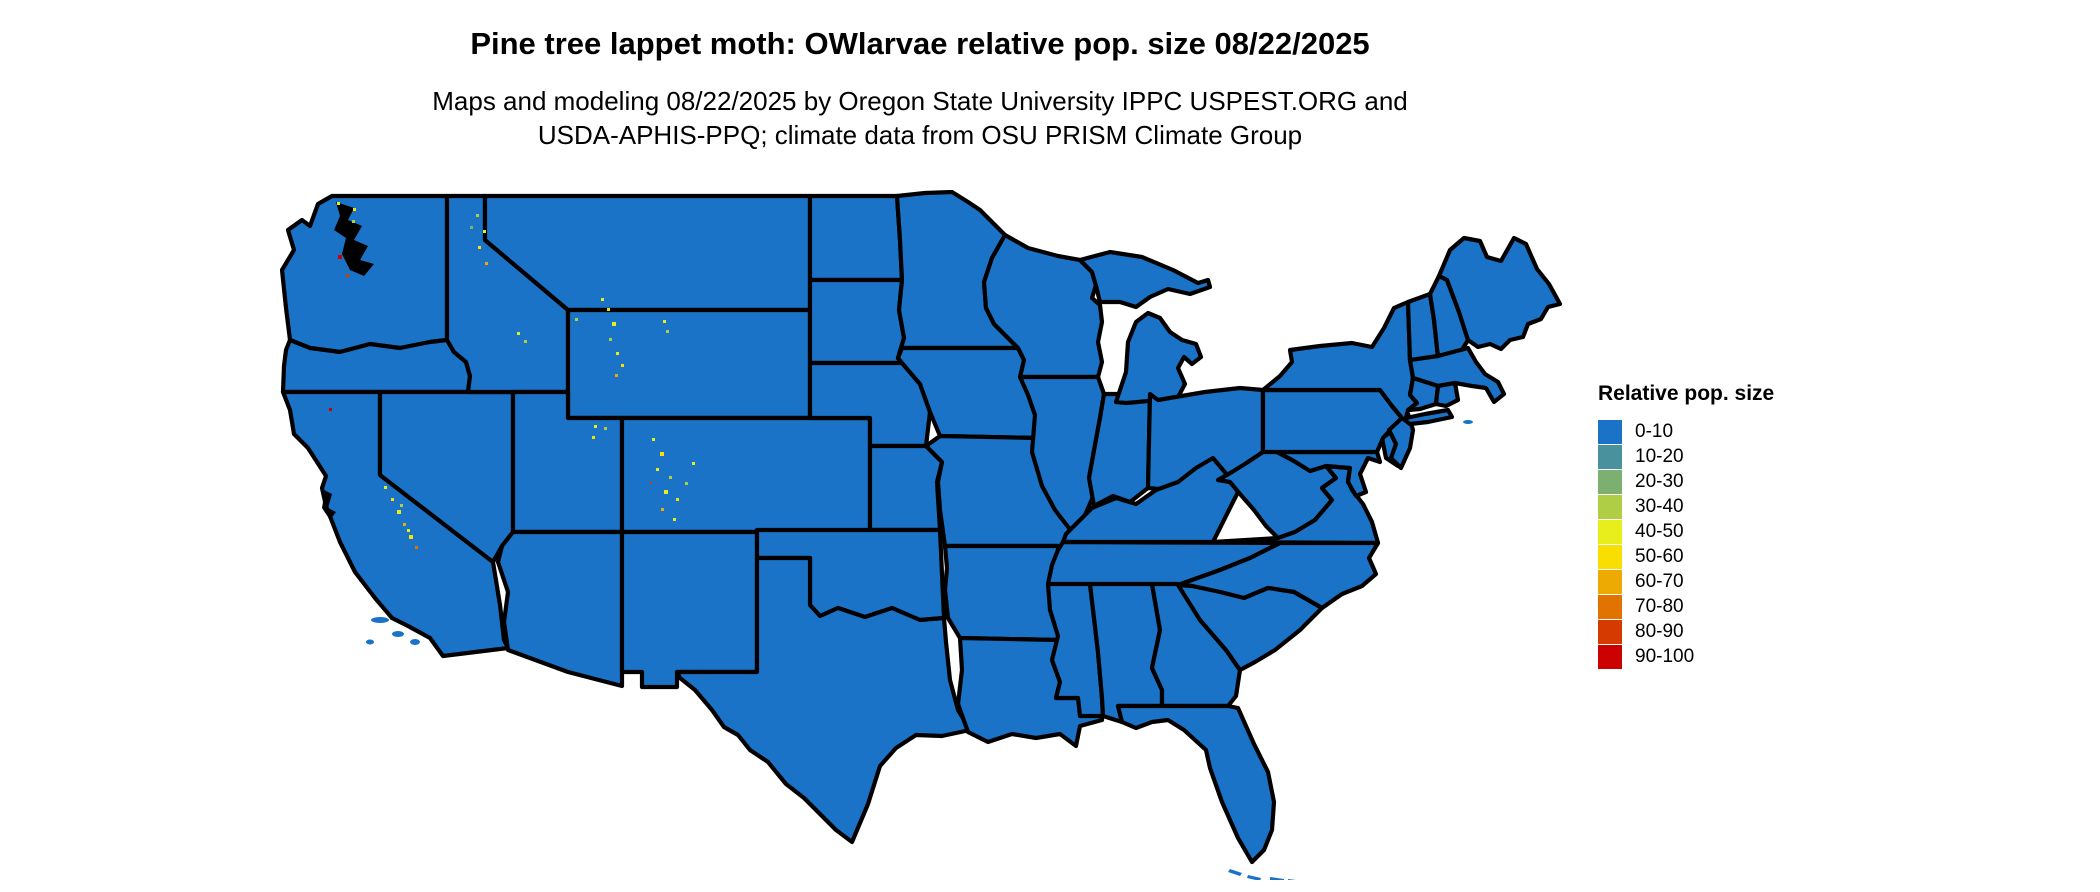 The width and height of the screenshot is (2100, 892). What do you see at coordinates (856, 238) in the screenshot?
I see `state-north-dakota` at bounding box center [856, 238].